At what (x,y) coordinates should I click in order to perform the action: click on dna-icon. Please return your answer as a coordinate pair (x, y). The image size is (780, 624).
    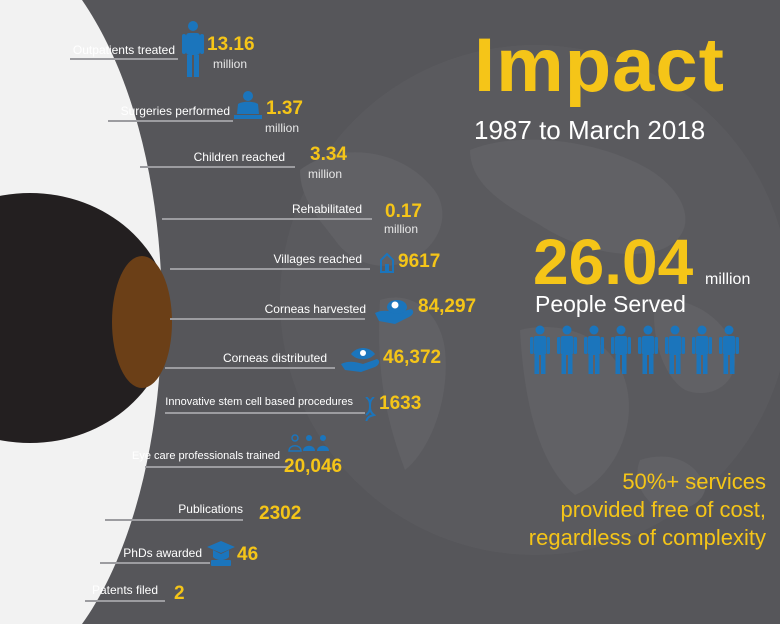
    Looking at the image, I should click on (370, 409).